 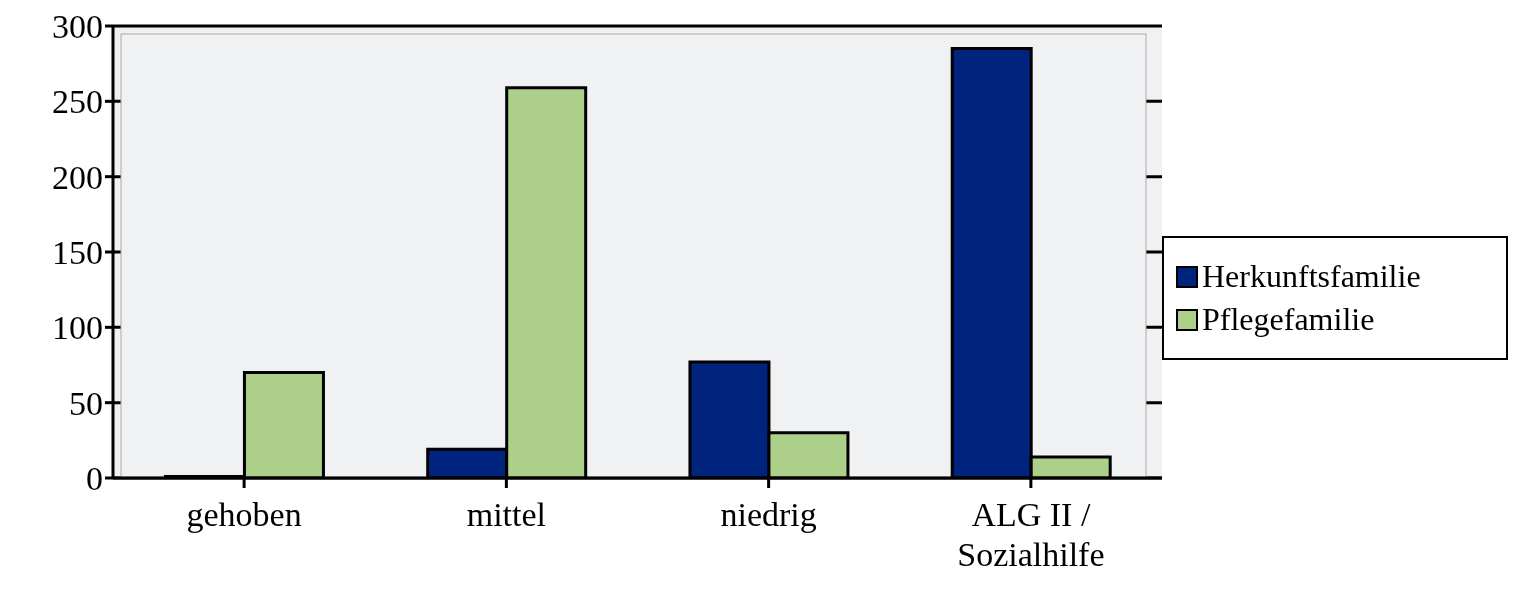 I want to click on x-tick-label: mittel, so click(x=506, y=514).